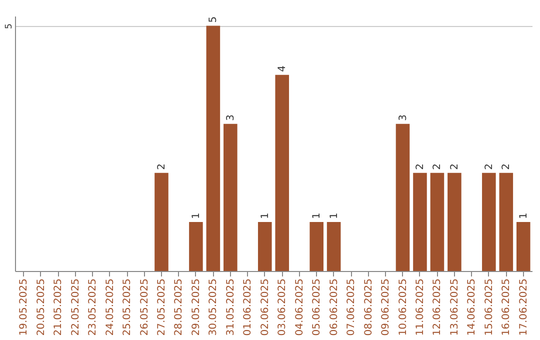 The height and width of the screenshot is (340, 540). Describe the element at coordinates (76, 307) in the screenshot. I see `x-tick-label: 22.05.2025` at that location.